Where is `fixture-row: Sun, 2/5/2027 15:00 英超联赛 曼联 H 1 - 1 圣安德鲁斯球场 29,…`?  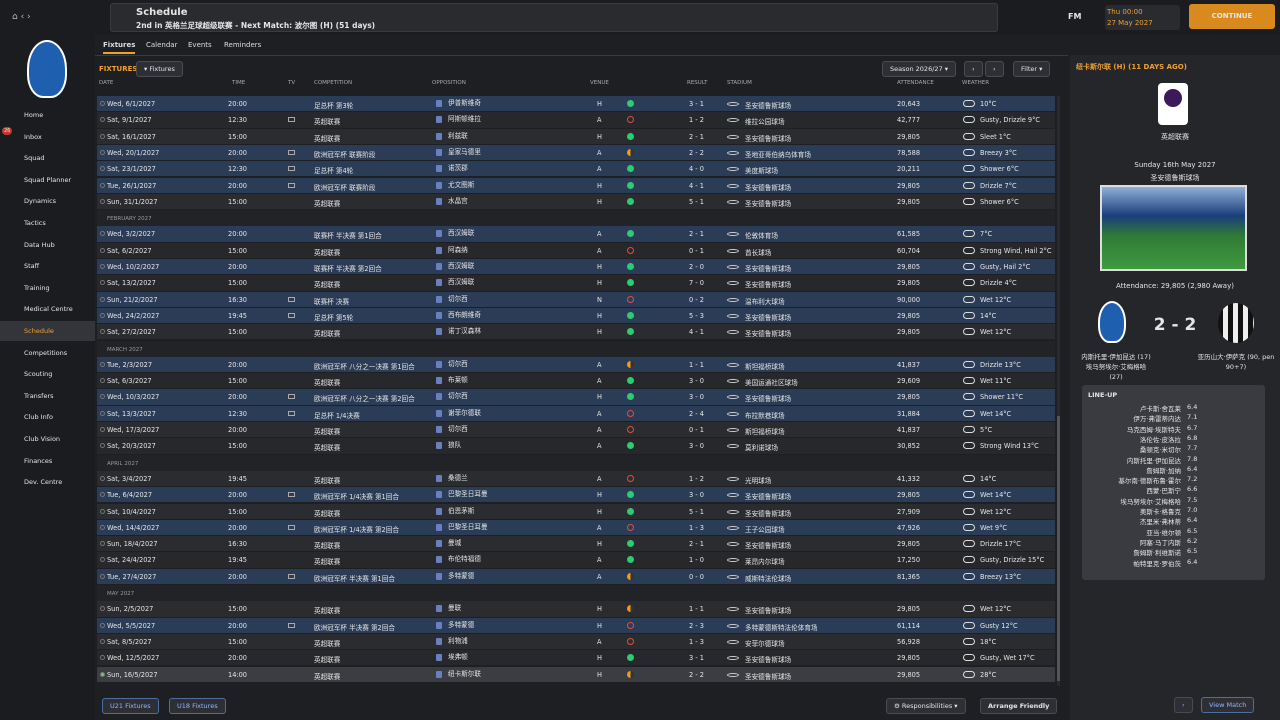
fixture-row: Sun, 2/5/2027 15:00 英超联赛 曼联 H 1 - 1 圣安德鲁斯球场 29,… is located at coordinates (576, 609).